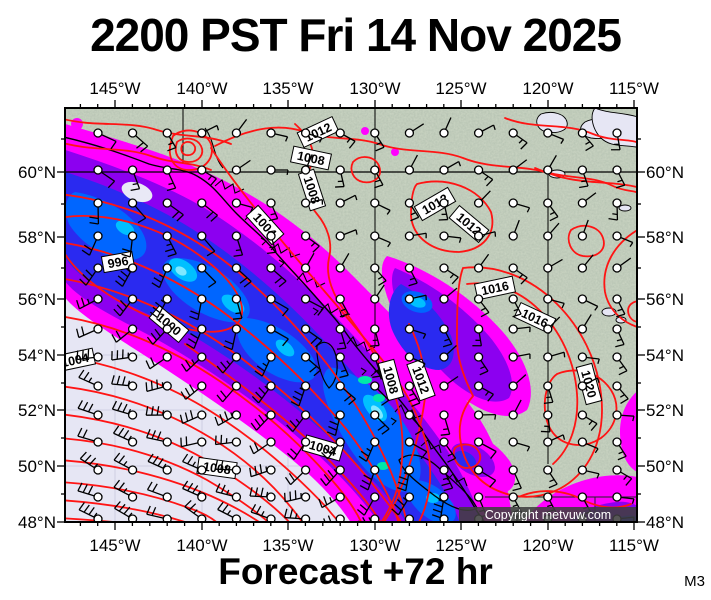 This screenshot has width=711, height=600. I want to click on lat-label-right: 56°N, so click(665, 299).